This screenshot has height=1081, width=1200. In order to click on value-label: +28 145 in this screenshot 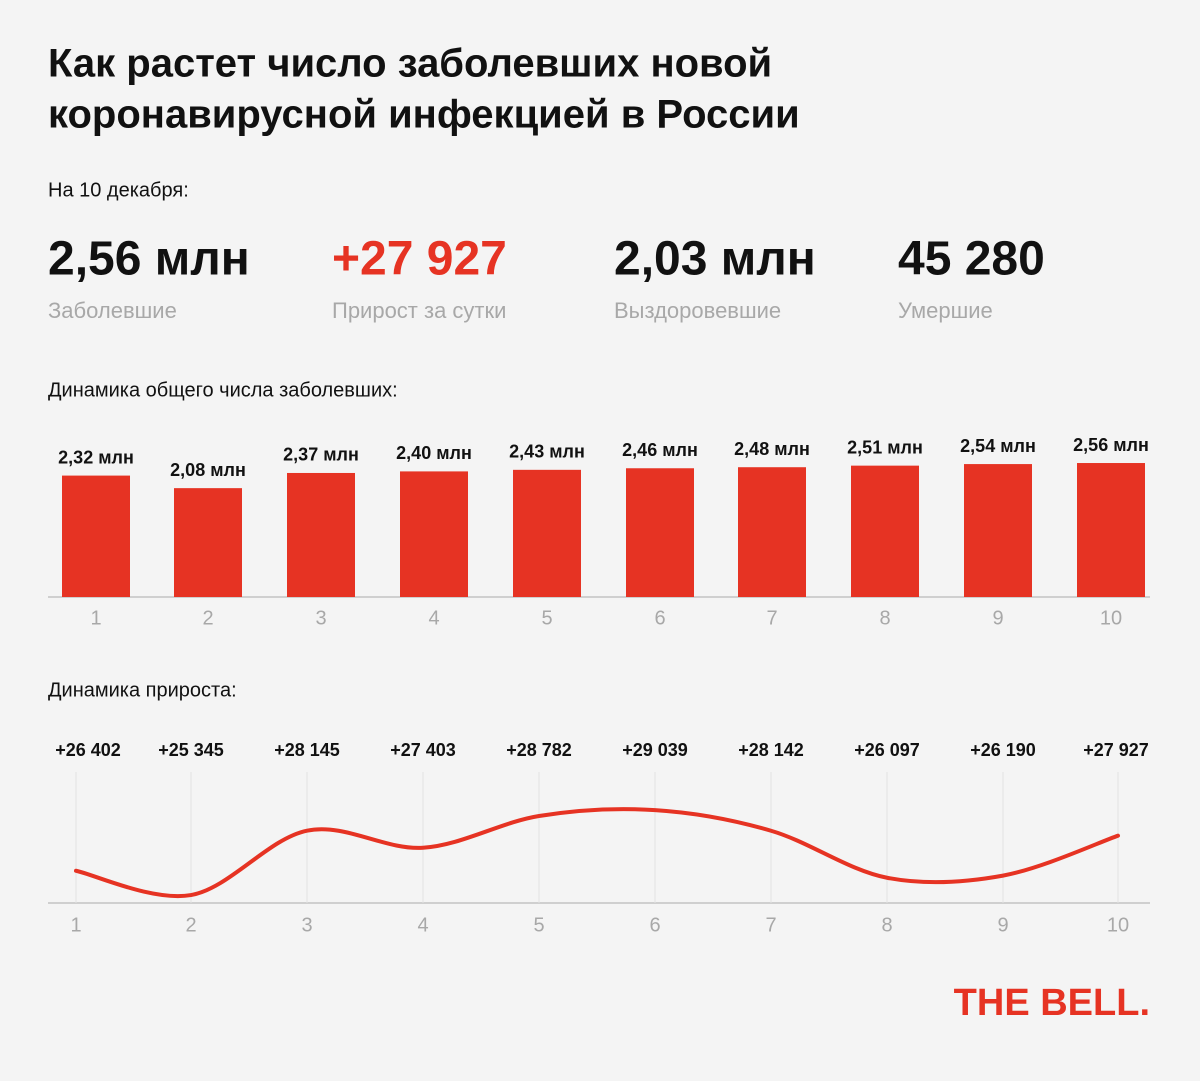, I will do `click(307, 750)`.